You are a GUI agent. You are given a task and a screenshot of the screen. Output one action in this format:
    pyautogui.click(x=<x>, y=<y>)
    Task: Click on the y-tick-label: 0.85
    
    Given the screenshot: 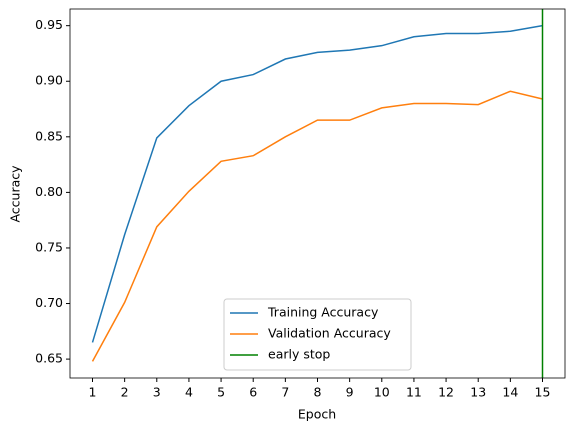 What is the action you would take?
    pyautogui.click(x=49, y=135)
    